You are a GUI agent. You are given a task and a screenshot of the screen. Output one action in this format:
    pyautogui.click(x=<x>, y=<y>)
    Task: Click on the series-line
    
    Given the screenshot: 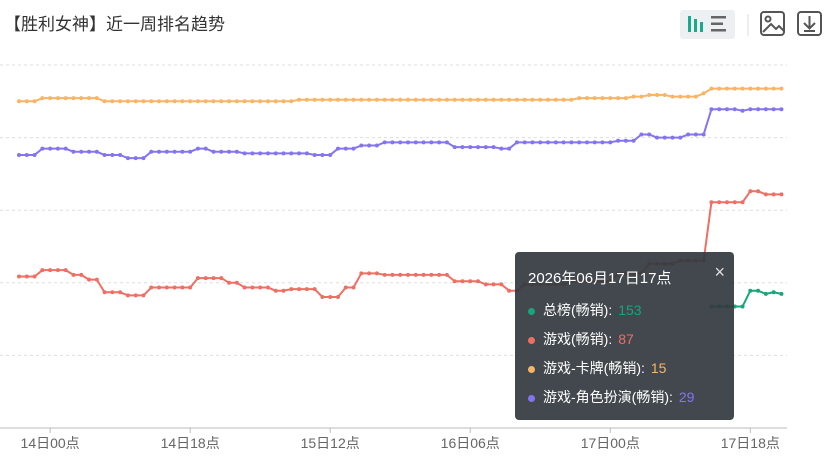 What is the action you would take?
    pyautogui.click(x=400, y=134)
    